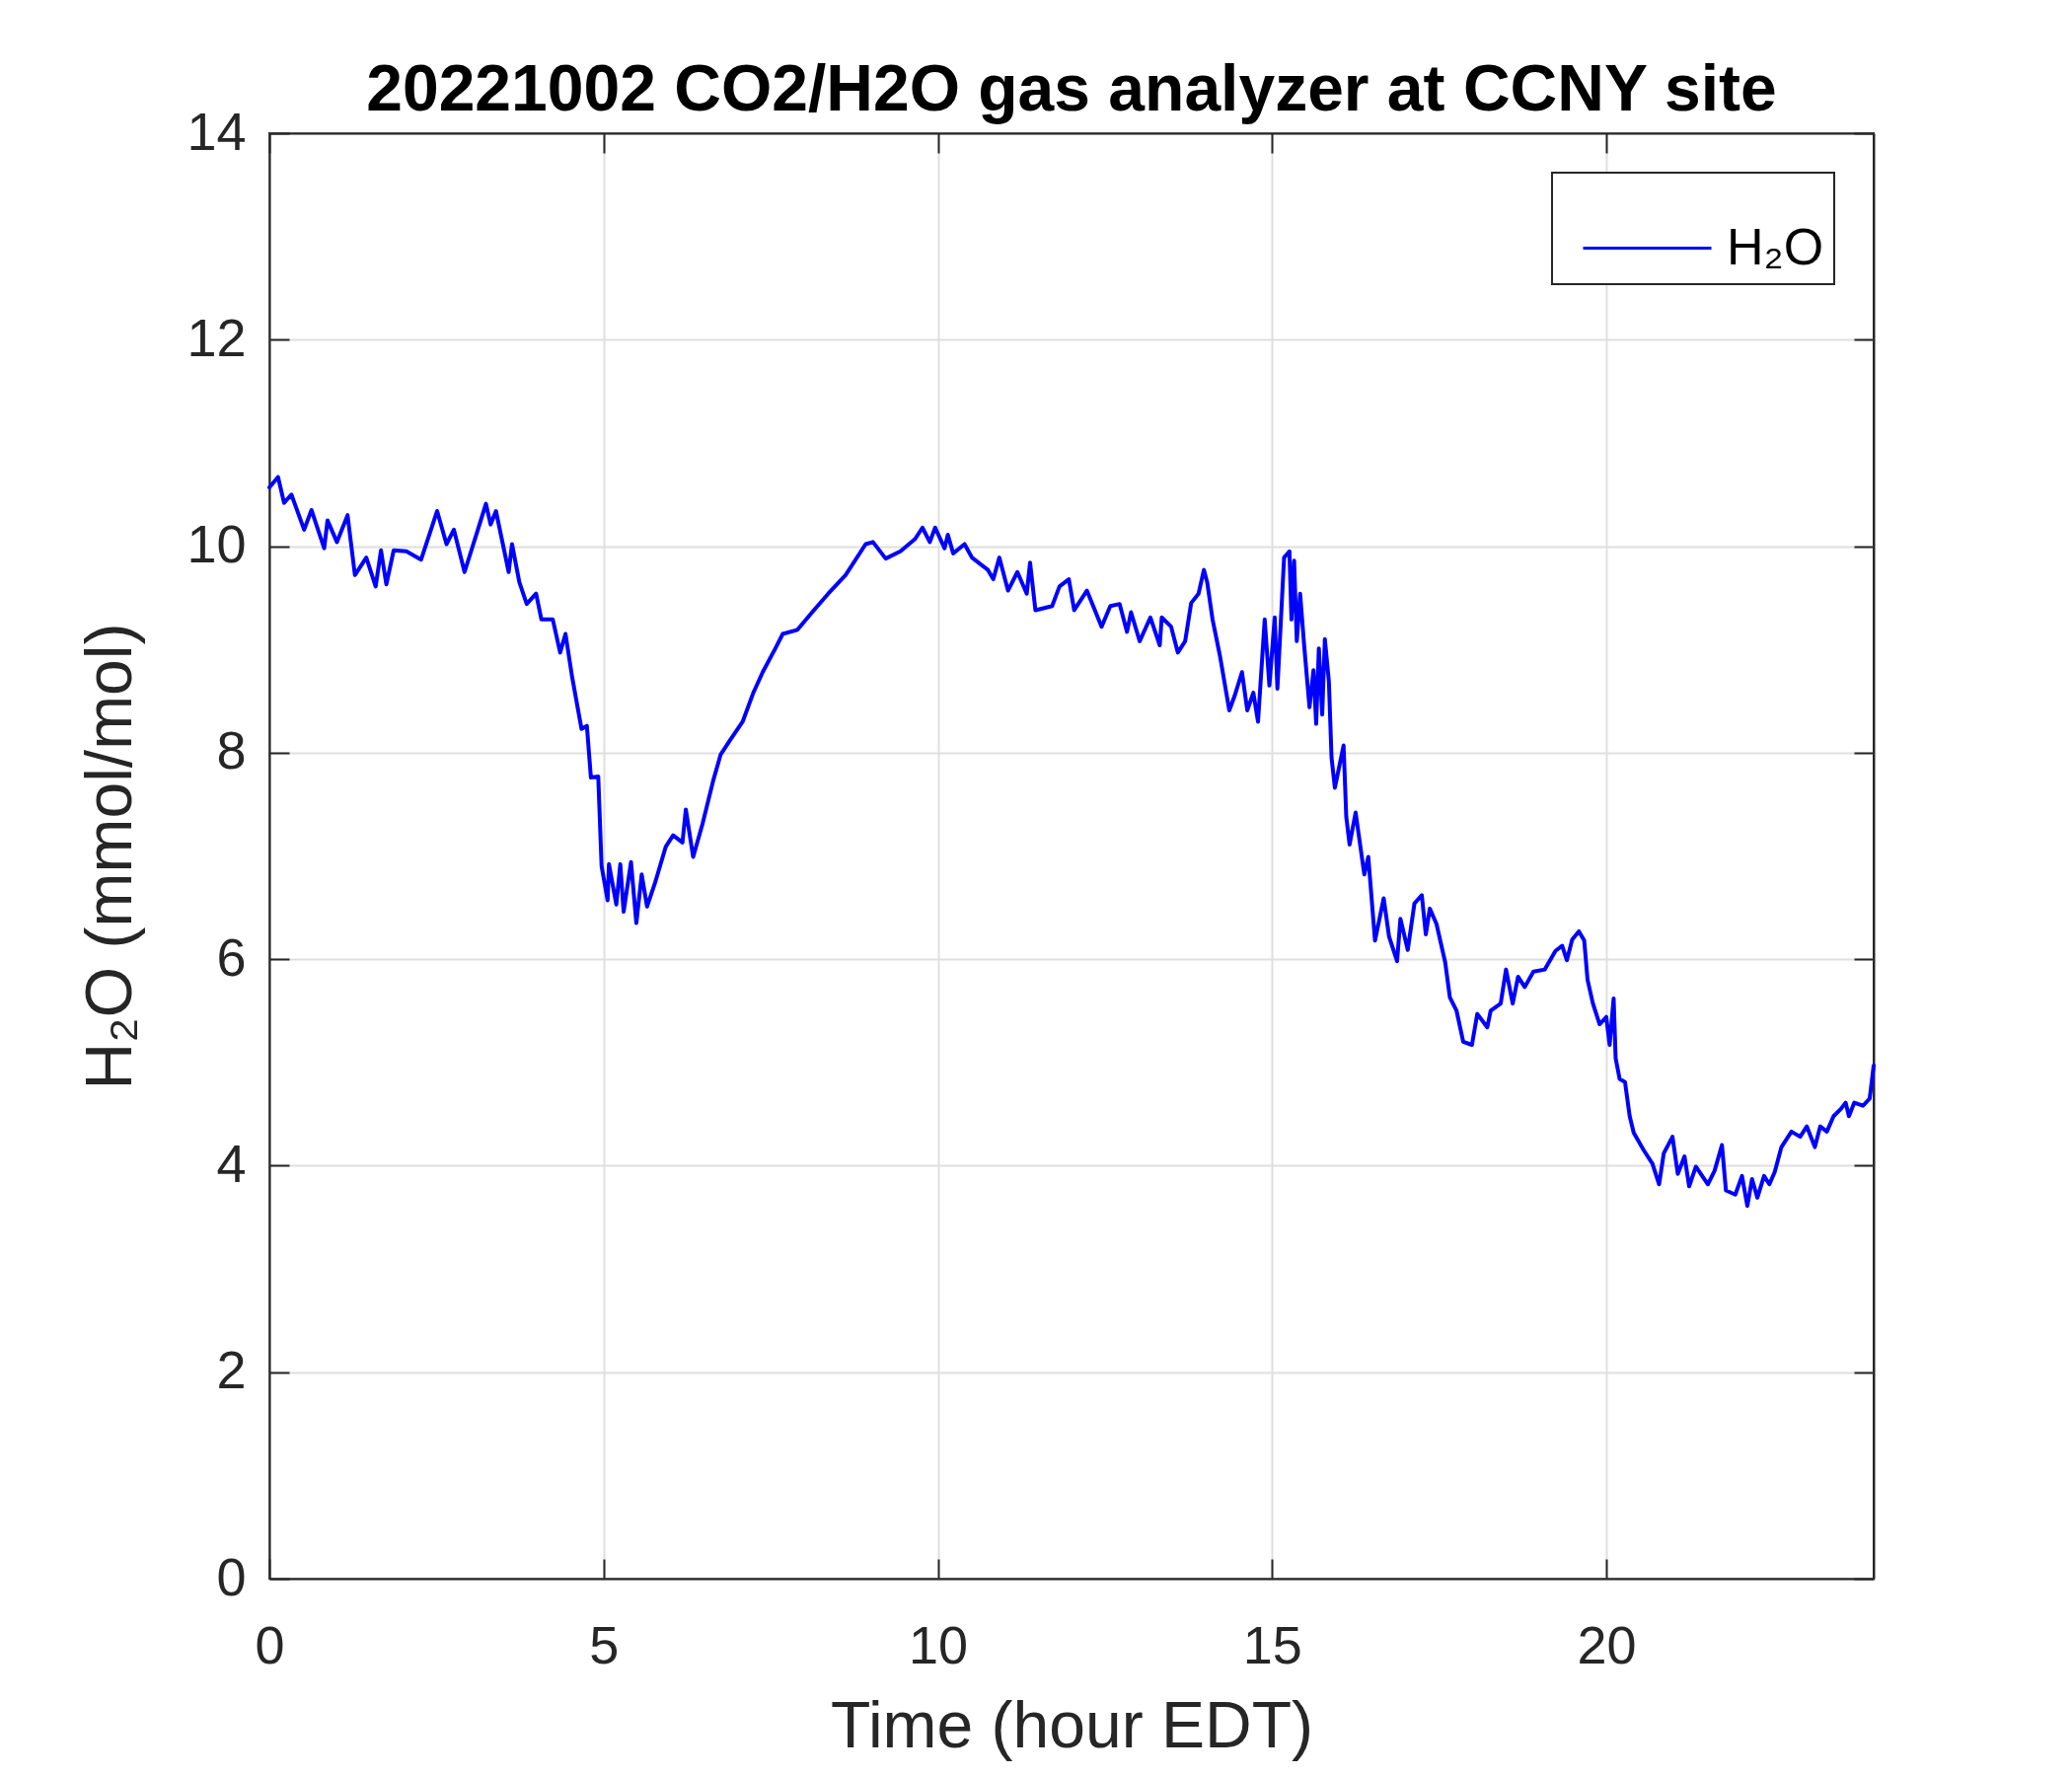 The width and height of the screenshot is (2072, 1776). I want to click on y-tick-label: 14, so click(217, 131).